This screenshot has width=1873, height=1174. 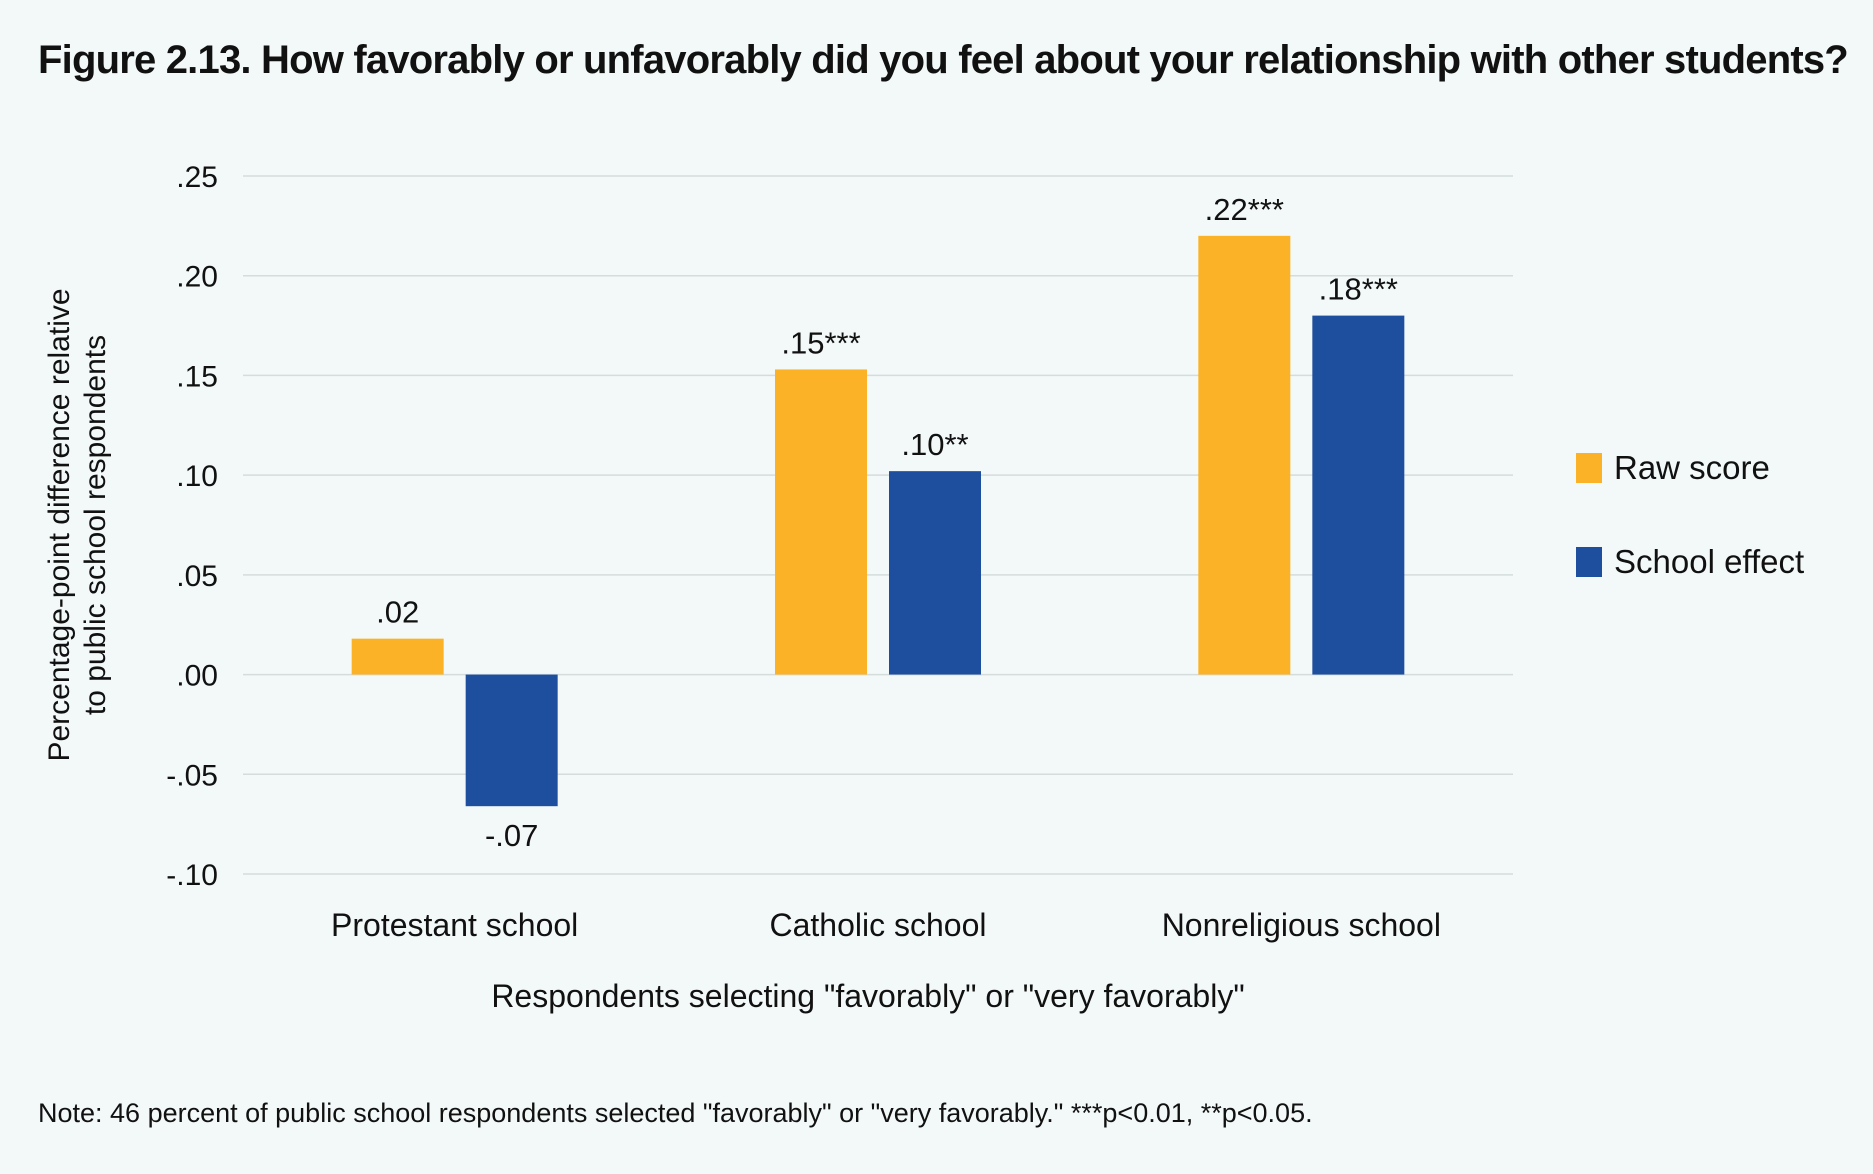 What do you see at coordinates (197, 576) in the screenshot?
I see `y-tick-label: .05` at bounding box center [197, 576].